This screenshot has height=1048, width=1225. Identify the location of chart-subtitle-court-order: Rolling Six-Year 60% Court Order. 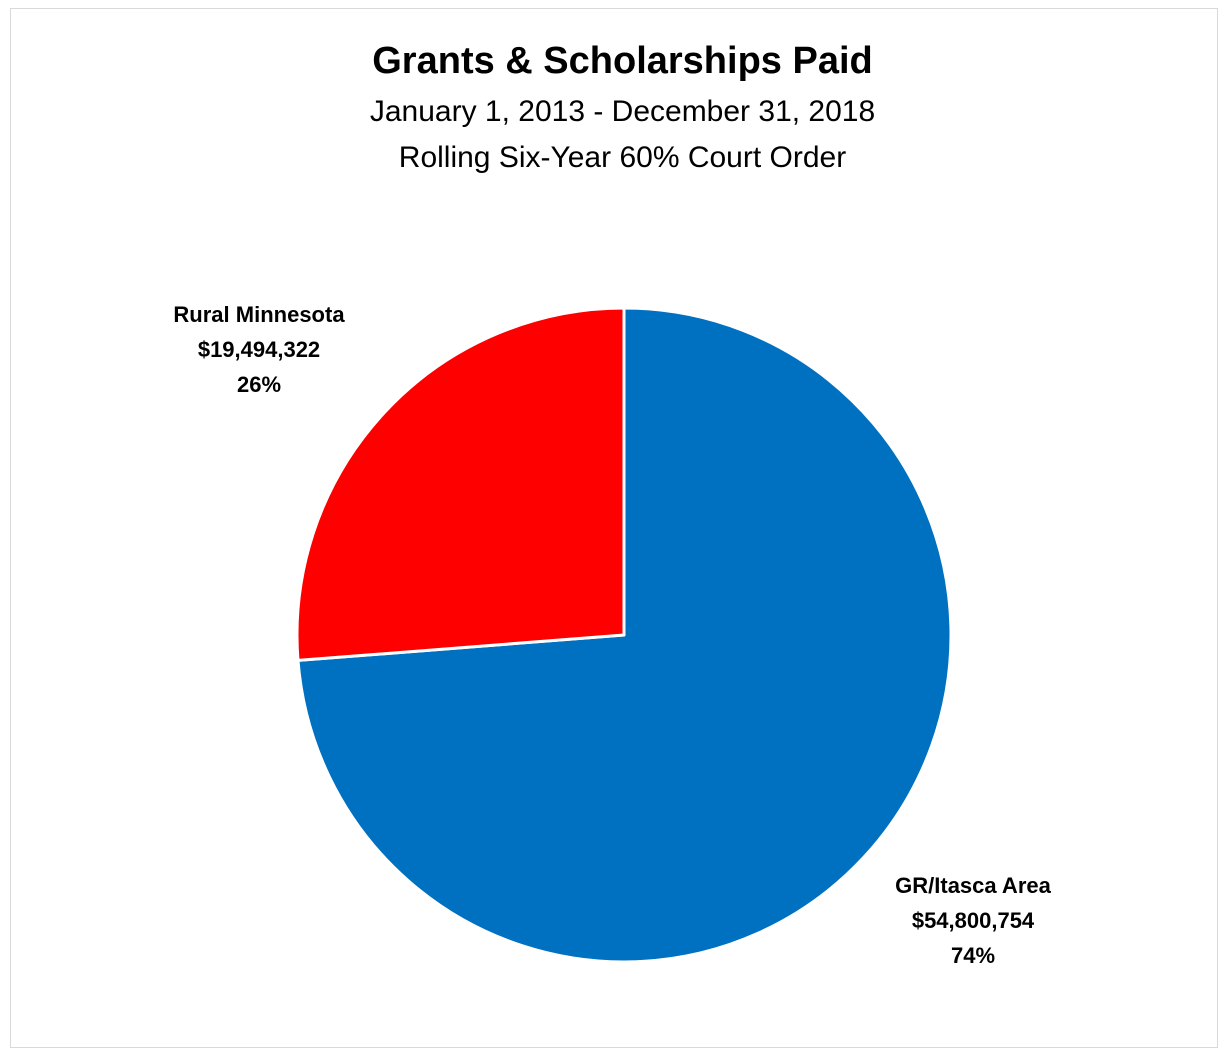
(622, 157).